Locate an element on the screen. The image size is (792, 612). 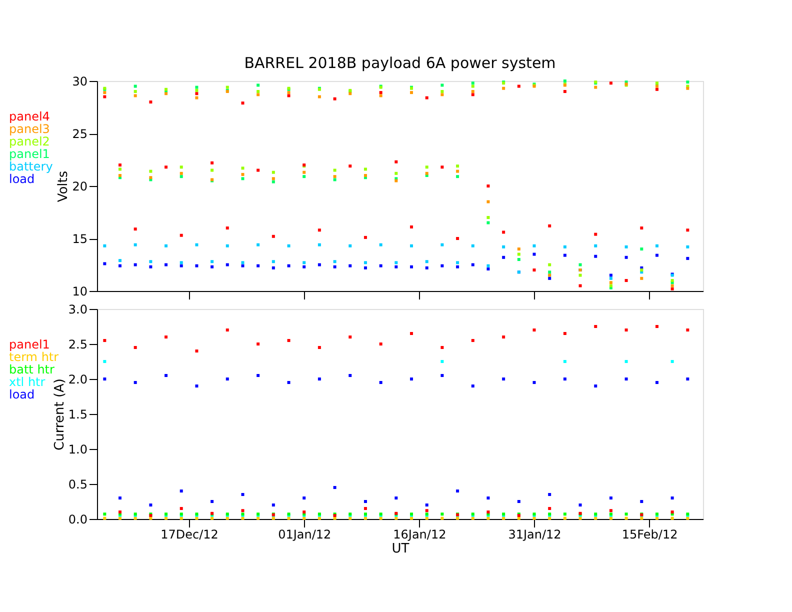
text: panel4 is located at coordinates (29, 117).